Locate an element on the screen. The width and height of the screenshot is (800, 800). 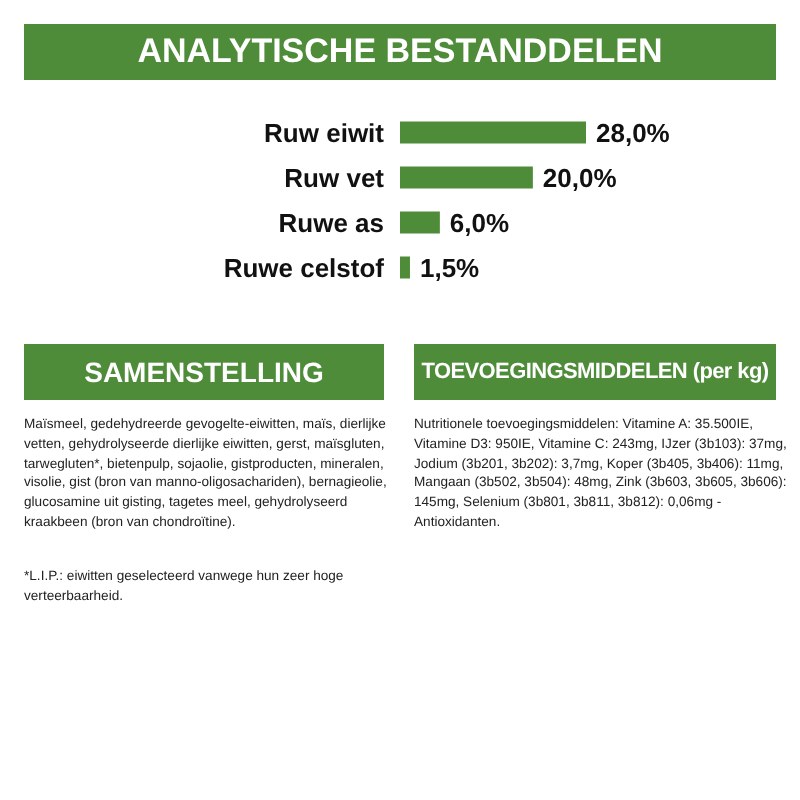
data-label: 1,5% is located at coordinates (450, 267).